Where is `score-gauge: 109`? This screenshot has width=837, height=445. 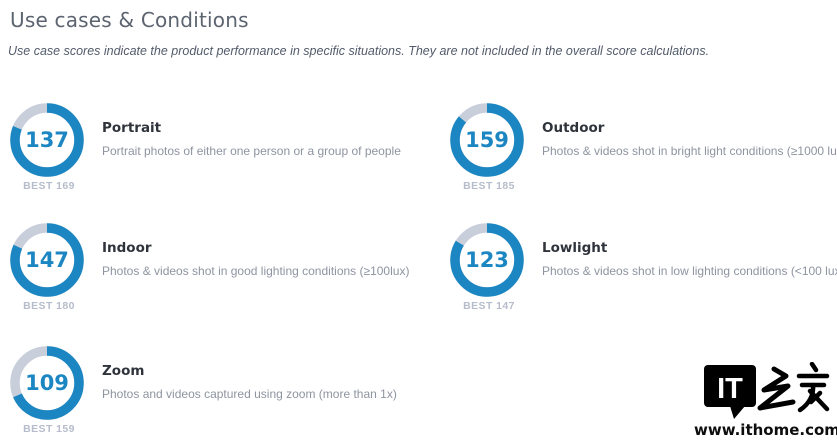
score-gauge: 109 is located at coordinates (47, 383).